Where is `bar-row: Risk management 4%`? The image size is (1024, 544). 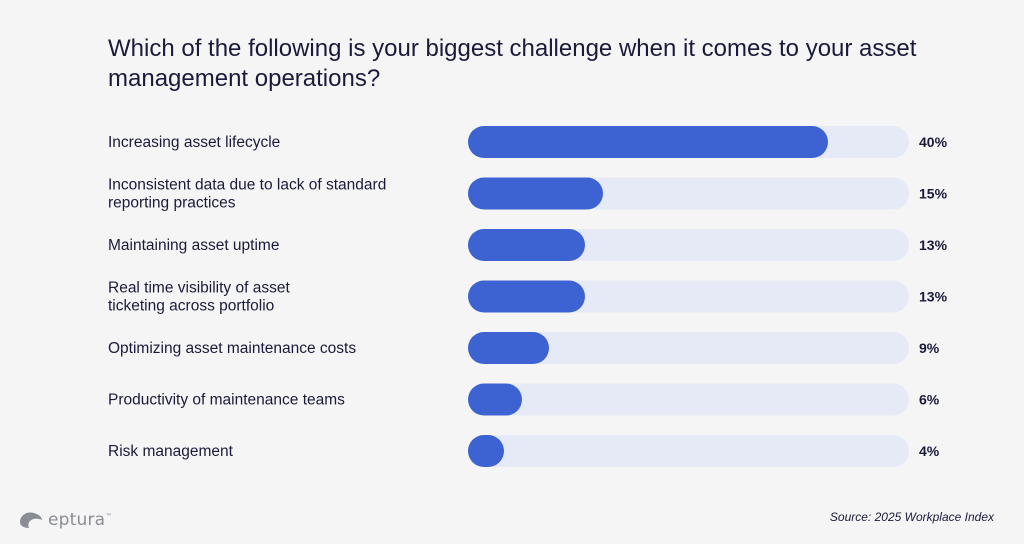
bar-row: Risk management 4% is located at coordinates (524, 451).